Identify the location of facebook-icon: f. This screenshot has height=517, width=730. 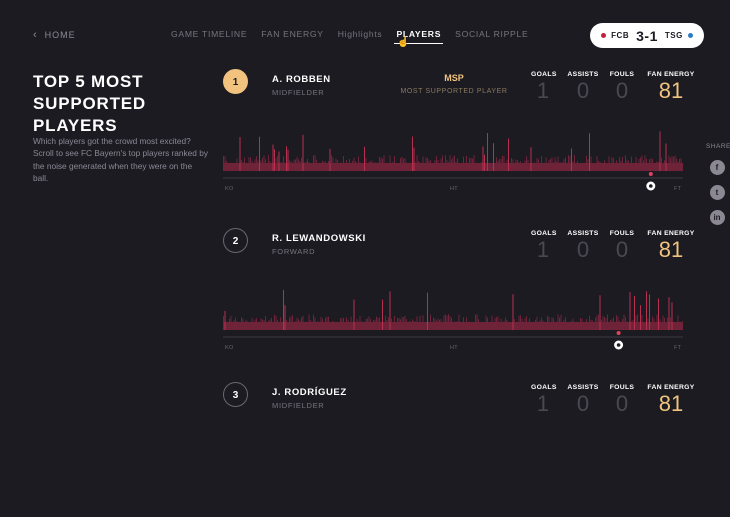
(717, 167).